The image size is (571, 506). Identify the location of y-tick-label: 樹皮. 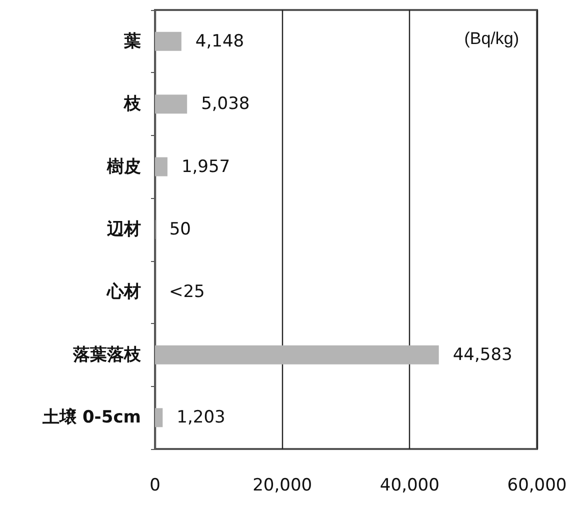
(123, 166).